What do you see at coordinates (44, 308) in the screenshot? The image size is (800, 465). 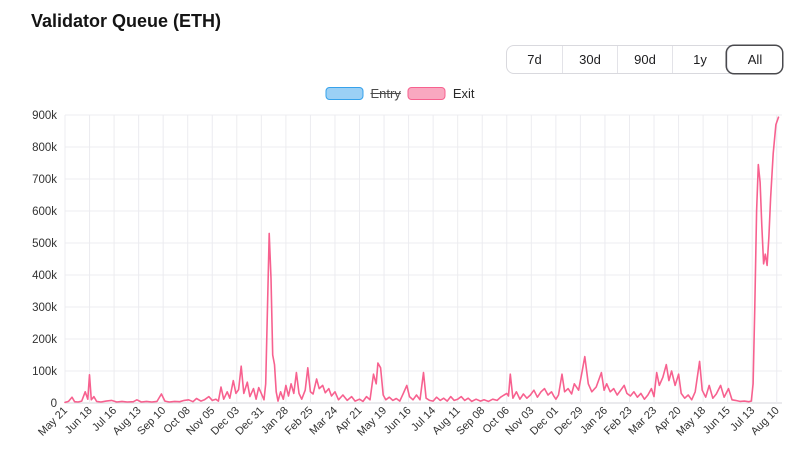 I see `y-tick-label: 300k` at bounding box center [44, 308].